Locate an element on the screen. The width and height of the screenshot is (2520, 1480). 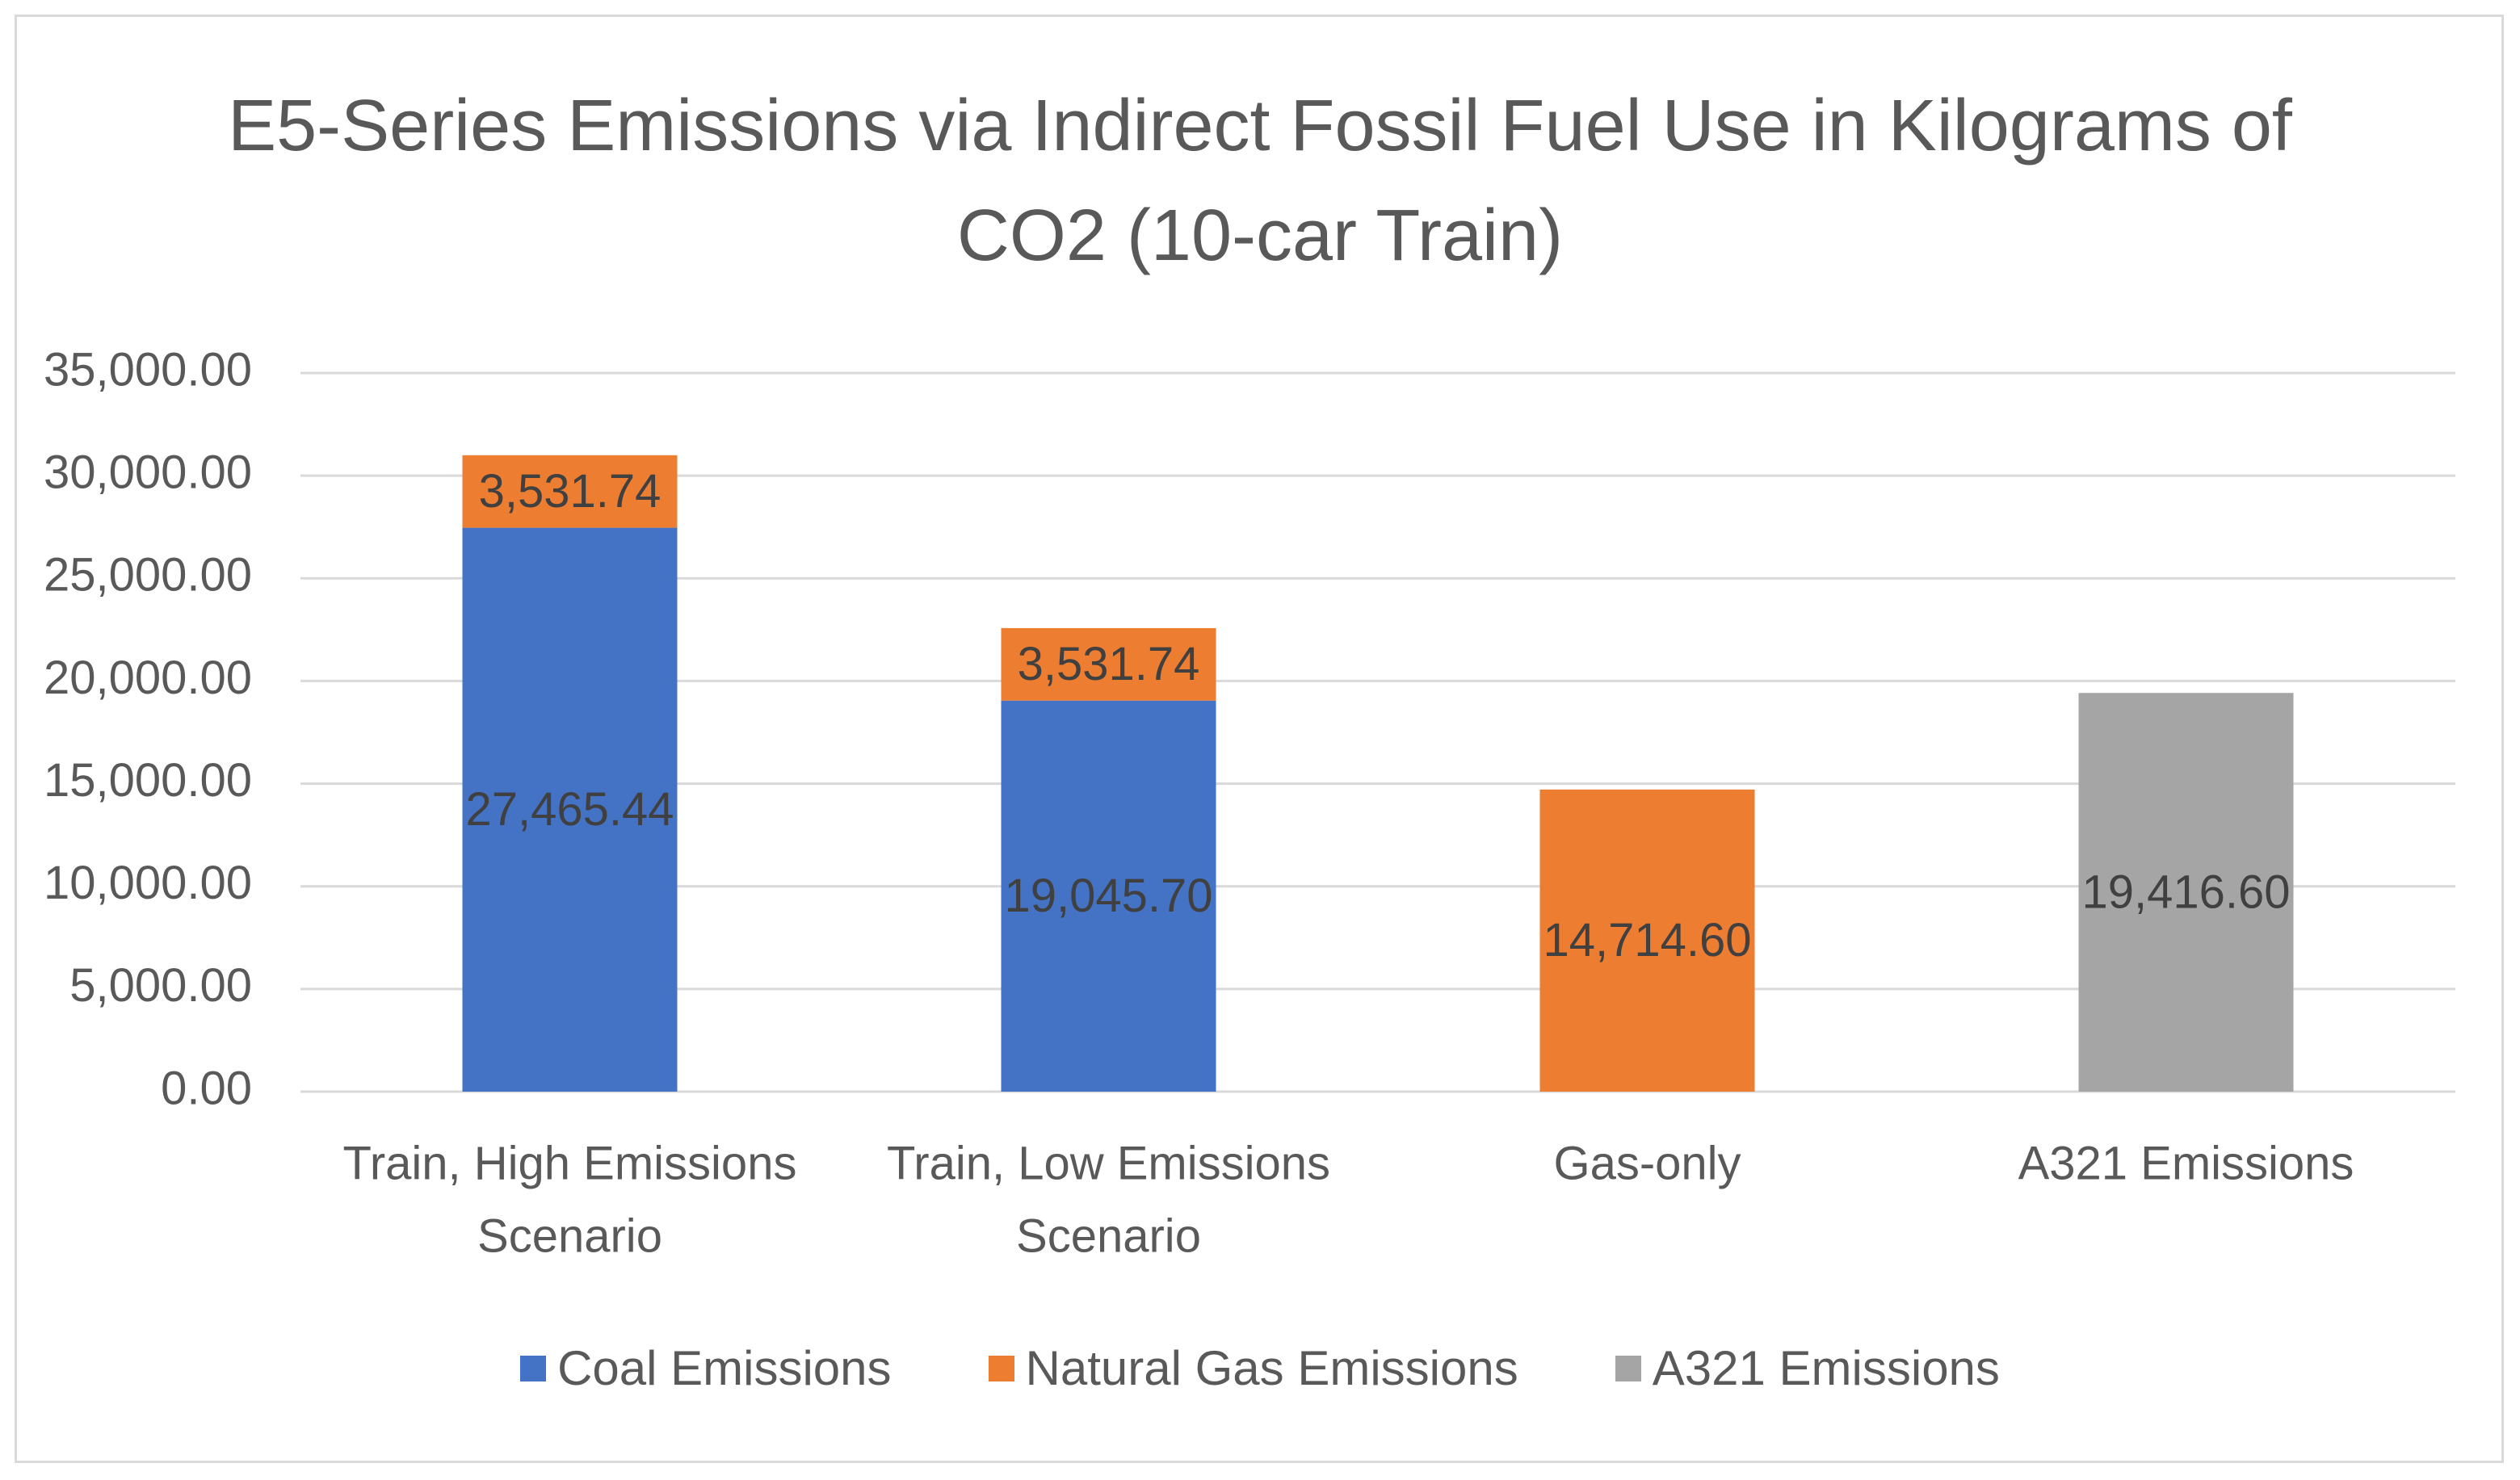
data-label: 27,465.44 is located at coordinates (569, 809).